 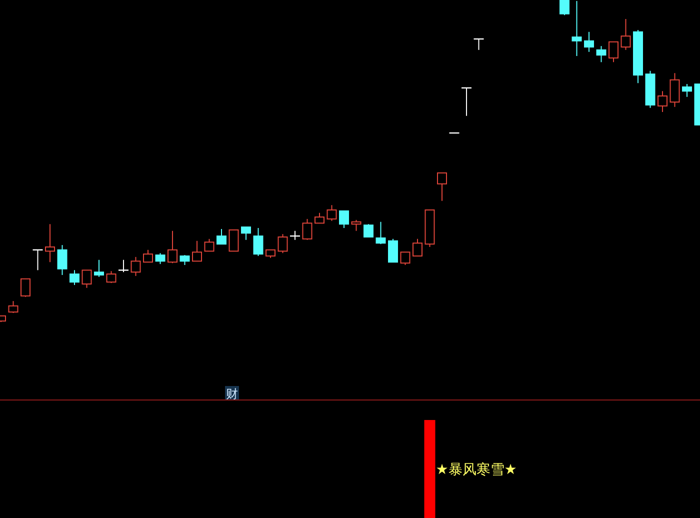 I want to click on annotation: ★暴风寒雪★, so click(x=476, y=470).